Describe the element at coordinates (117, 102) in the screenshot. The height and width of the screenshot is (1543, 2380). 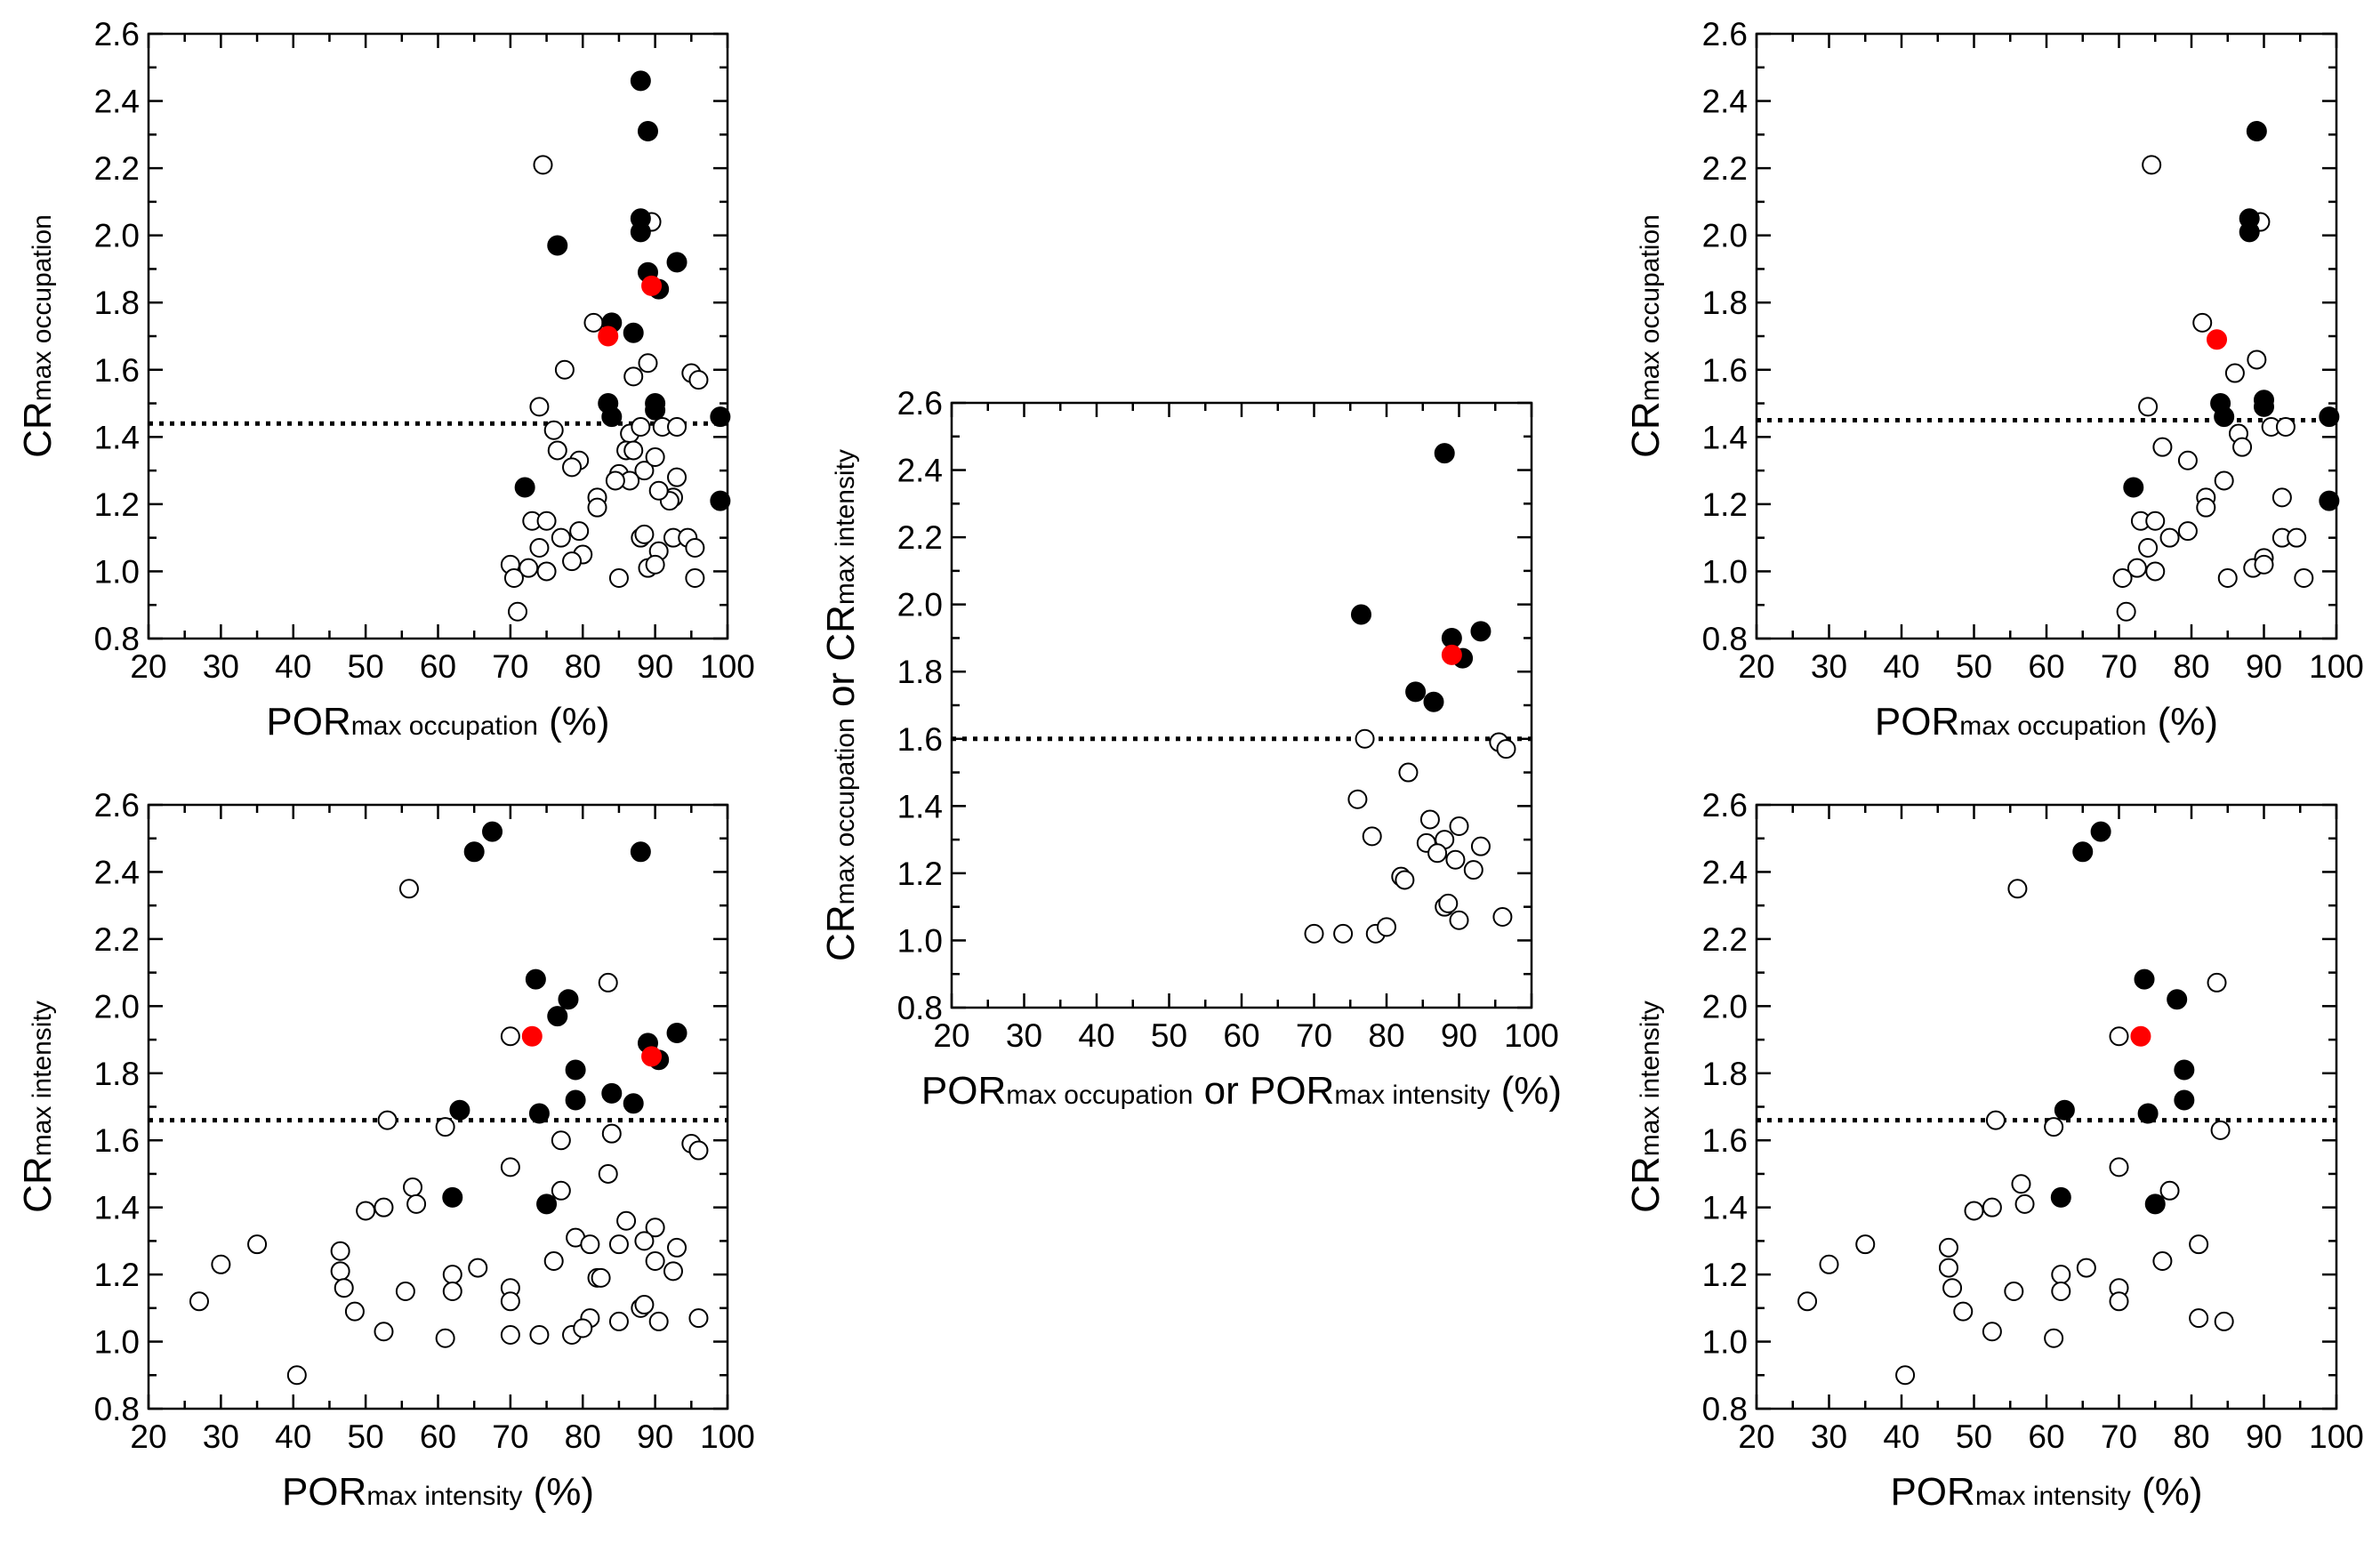
I see `y-tick-label: 2.4` at that location.